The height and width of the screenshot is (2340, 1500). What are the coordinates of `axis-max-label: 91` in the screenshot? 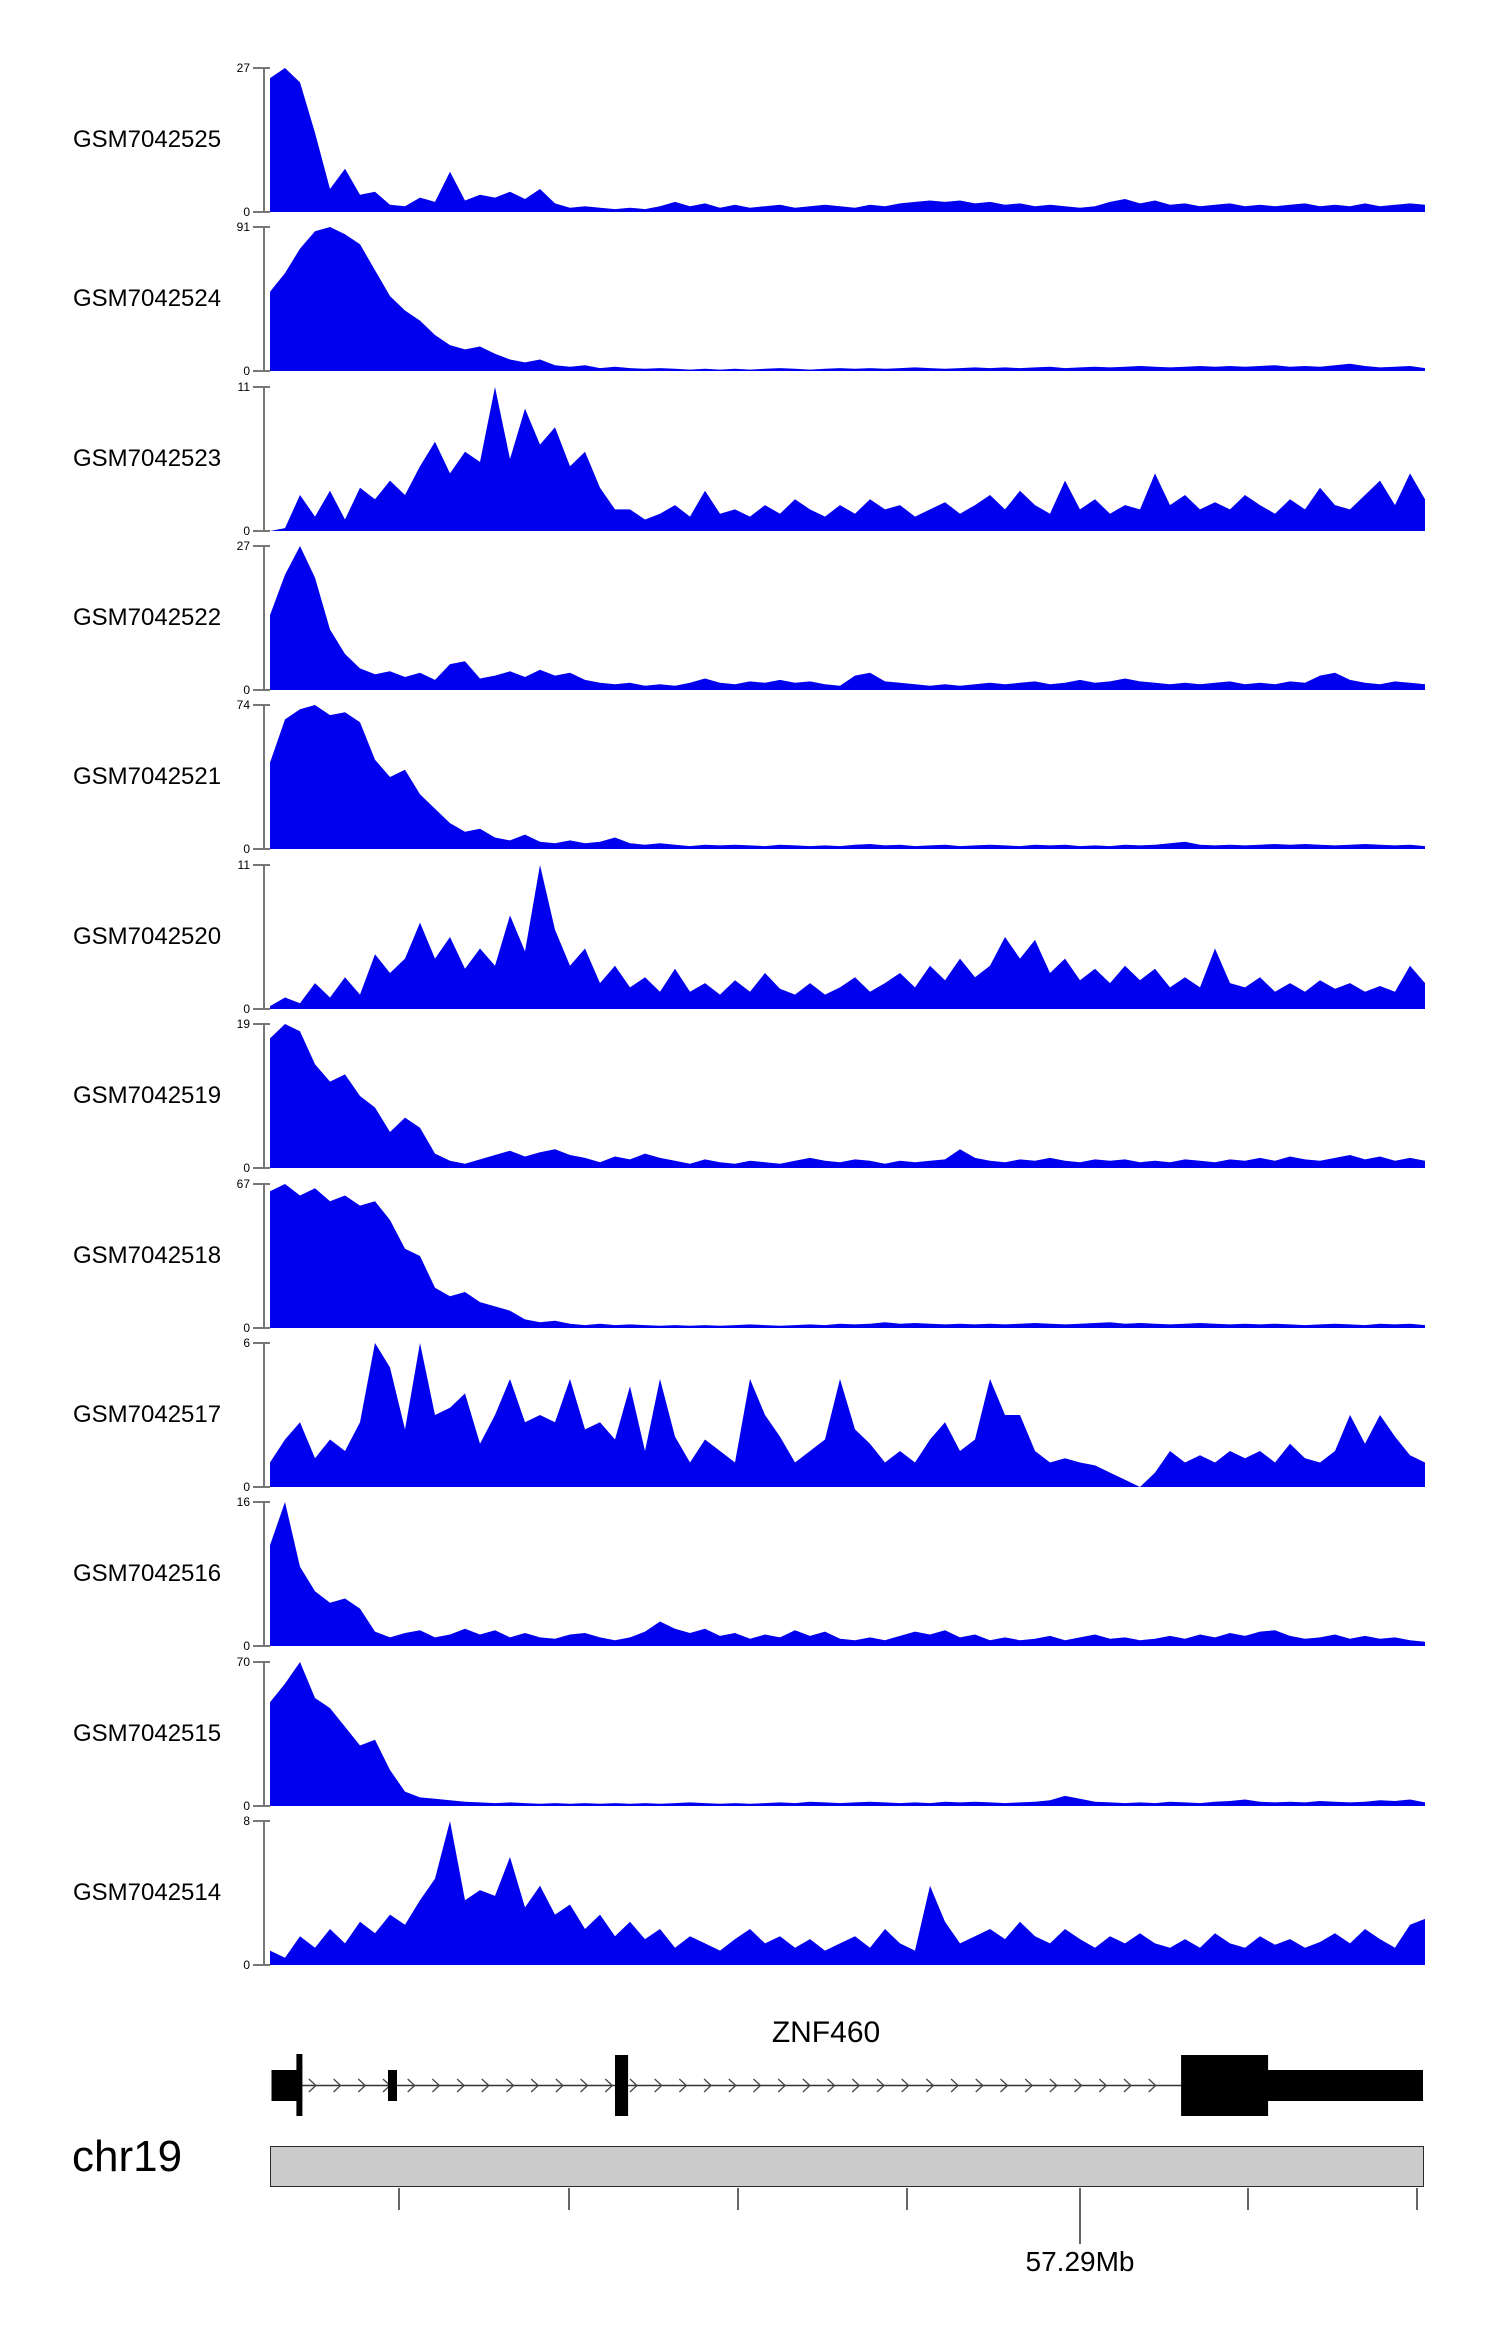 It's located at (243, 227).